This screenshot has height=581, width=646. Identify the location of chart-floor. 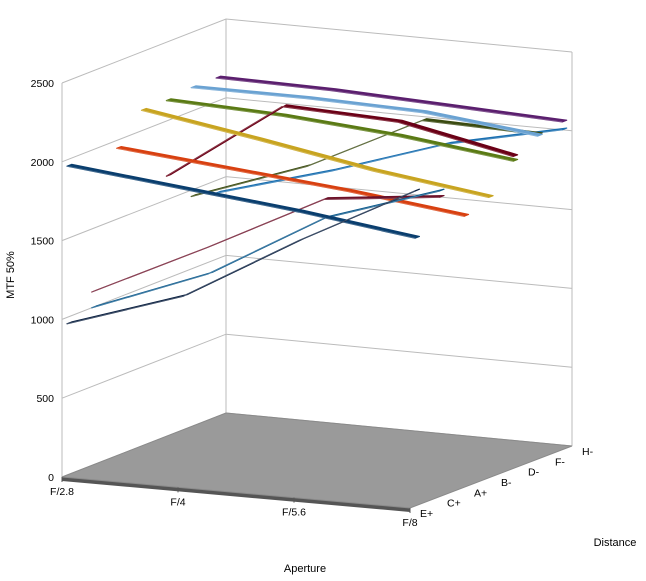
(317, 462).